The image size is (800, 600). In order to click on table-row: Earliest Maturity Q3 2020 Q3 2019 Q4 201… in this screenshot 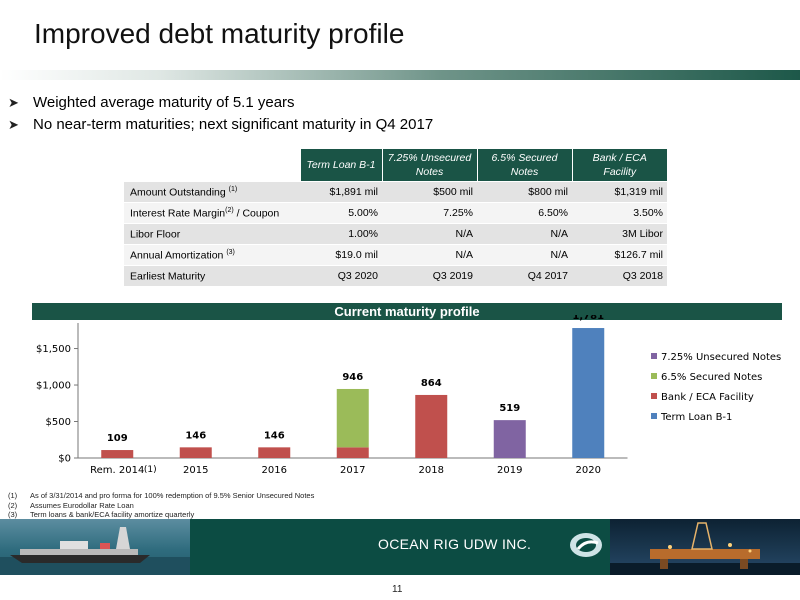, I will do `click(395, 275)`.